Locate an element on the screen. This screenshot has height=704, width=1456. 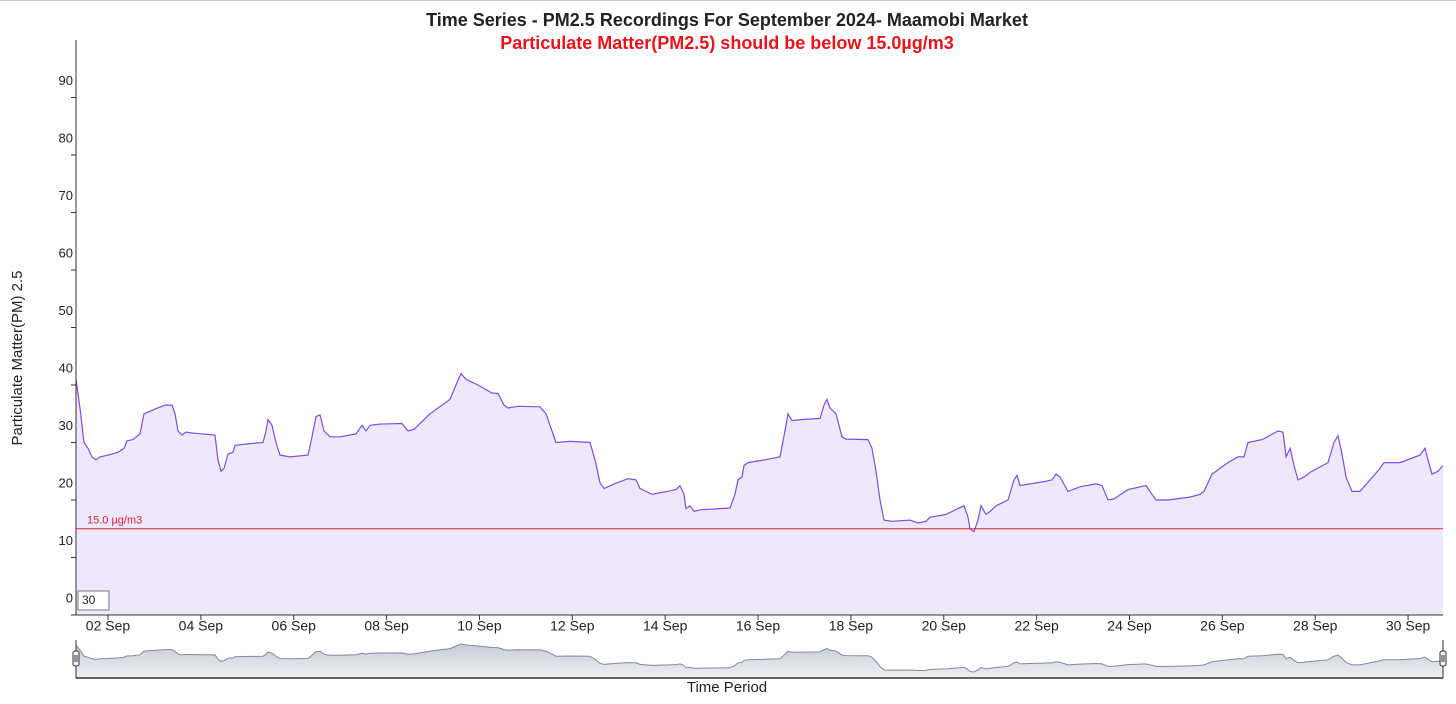
x-tick-label: 02 Sep is located at coordinates (108, 626).